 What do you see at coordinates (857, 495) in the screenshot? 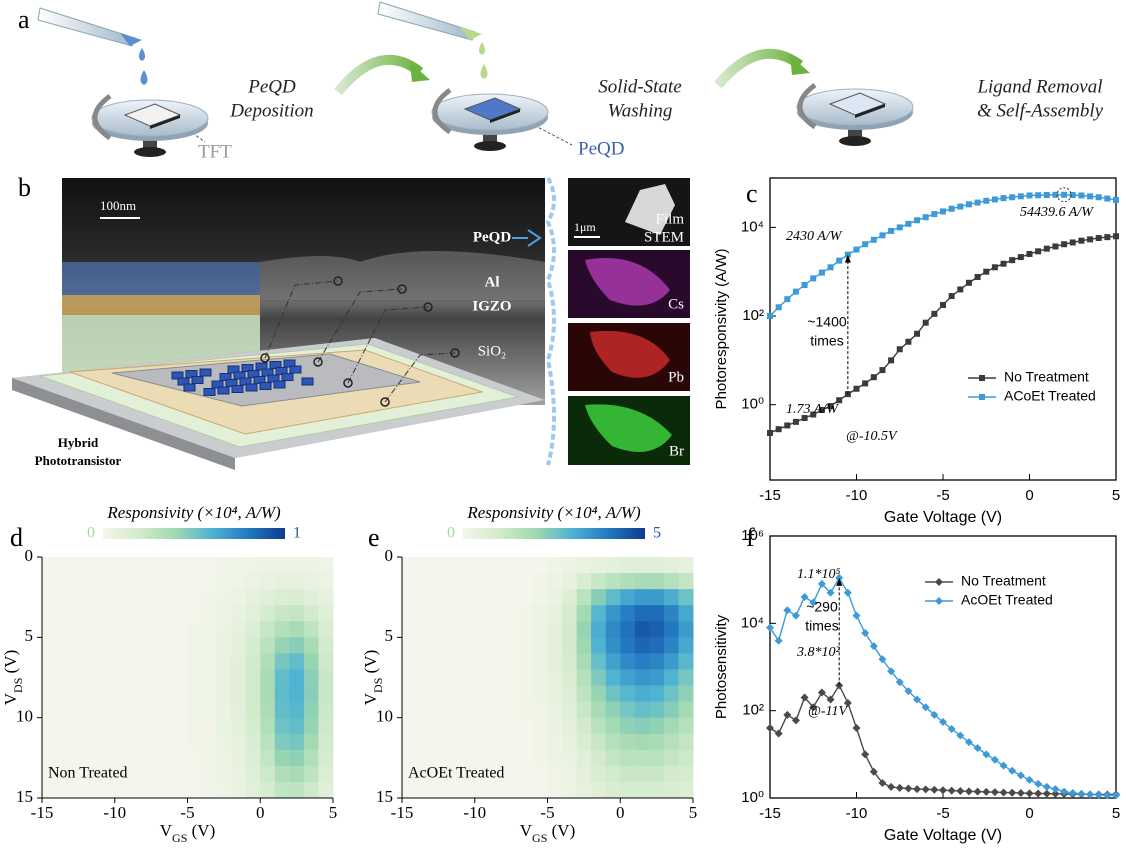
I see `x-tick-label: -10` at bounding box center [857, 495].